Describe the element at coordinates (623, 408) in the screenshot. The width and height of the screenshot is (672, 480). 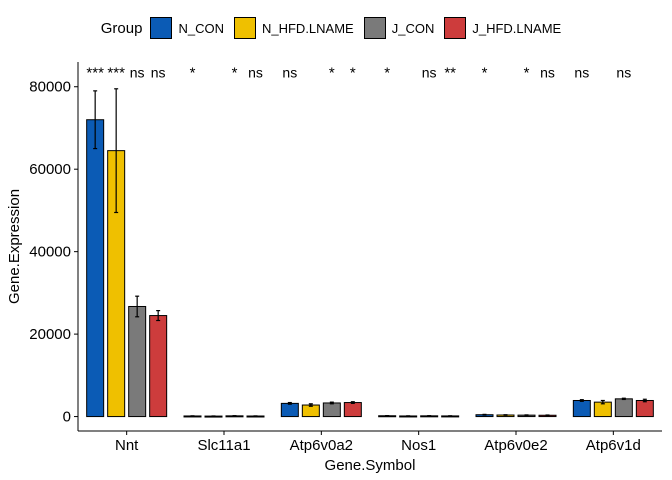
I see `bar-j-con-atp6v1d` at that location.